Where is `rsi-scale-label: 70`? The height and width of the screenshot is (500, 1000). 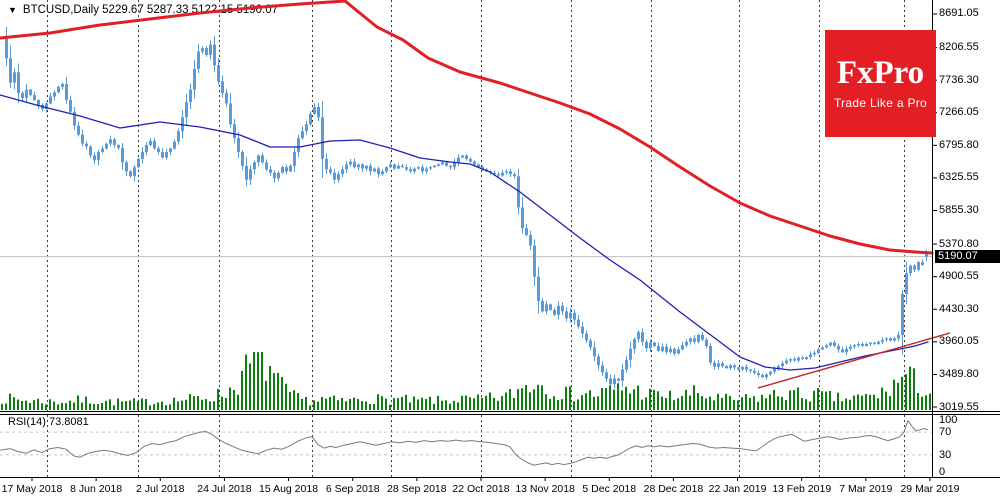 rsi-scale-label: 70 is located at coordinates (945, 432).